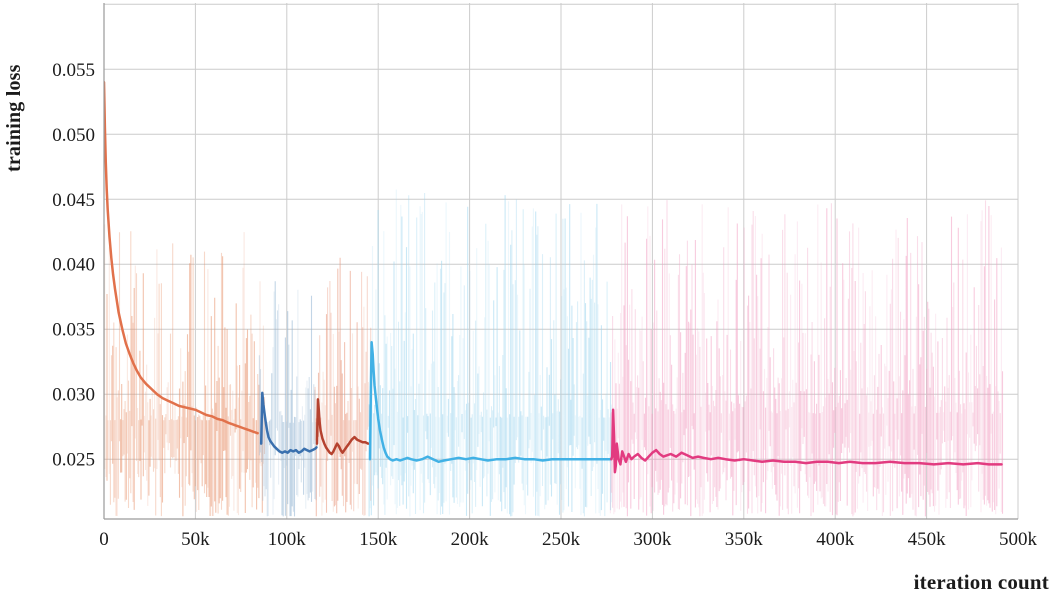 This screenshot has width=1057, height=602. Describe the element at coordinates (287, 539) in the screenshot. I see `x-tick-label: 100k` at that location.